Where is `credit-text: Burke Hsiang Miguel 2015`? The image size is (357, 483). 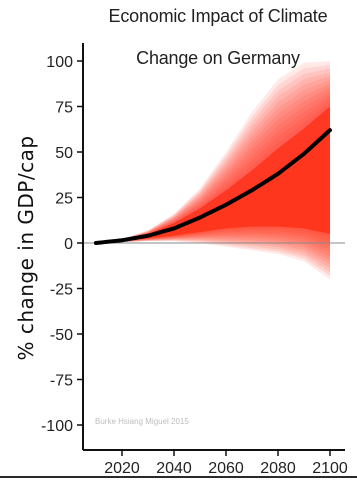
credit-text: Burke Hsiang Miguel 2015 is located at coordinates (142, 421).